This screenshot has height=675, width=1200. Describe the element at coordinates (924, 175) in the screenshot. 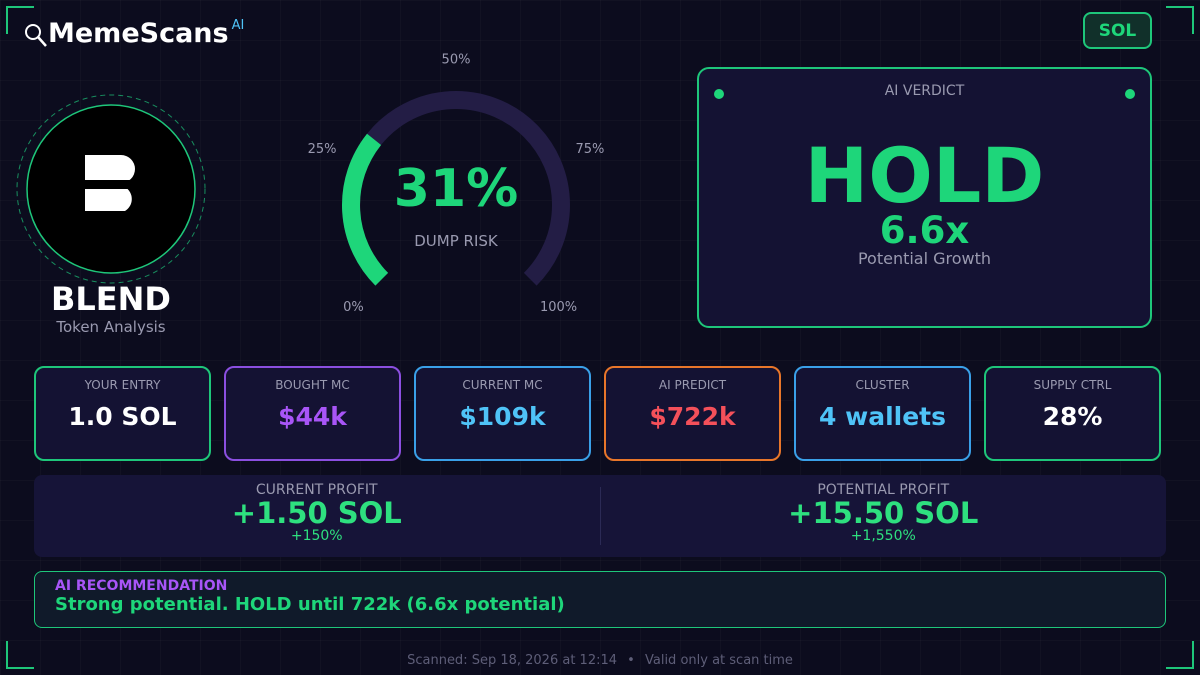

I see `verdict-call: HOLD` at that location.